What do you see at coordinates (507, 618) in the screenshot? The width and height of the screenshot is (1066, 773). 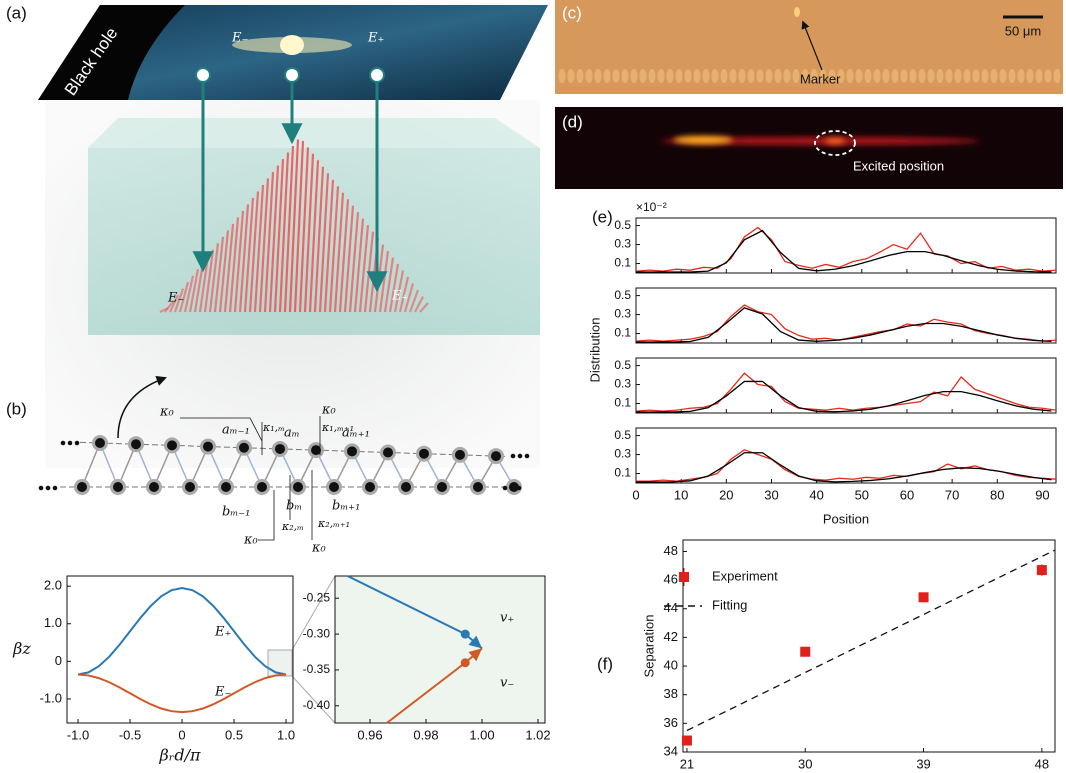 I see `series-label: v₊` at bounding box center [507, 618].